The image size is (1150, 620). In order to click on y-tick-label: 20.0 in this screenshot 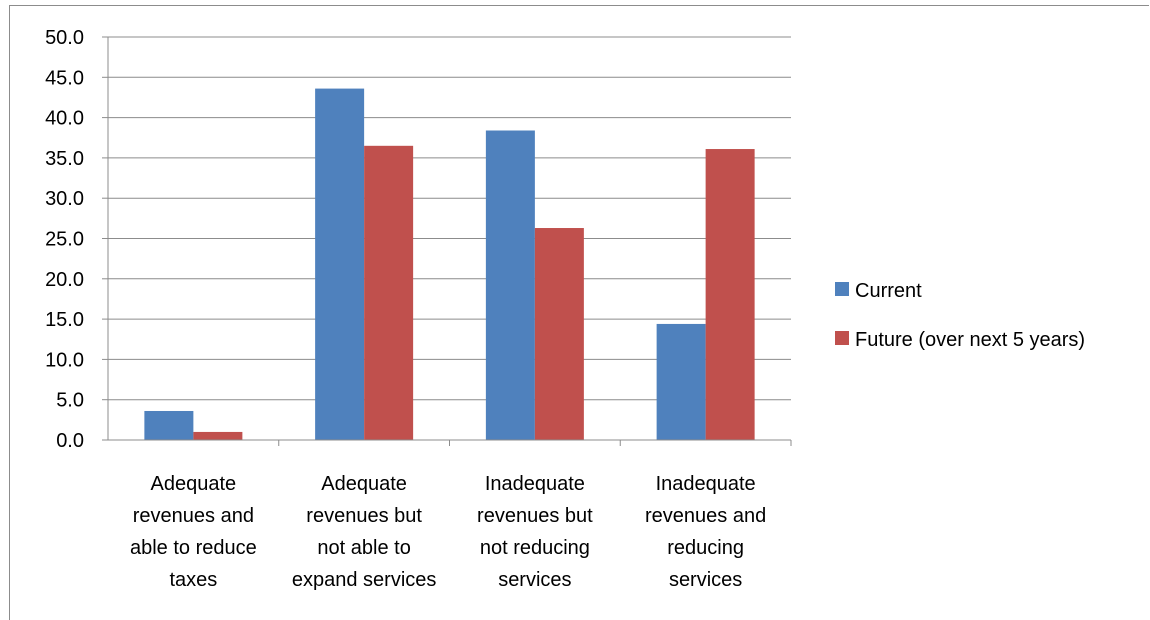, I will do `click(64, 280)`.